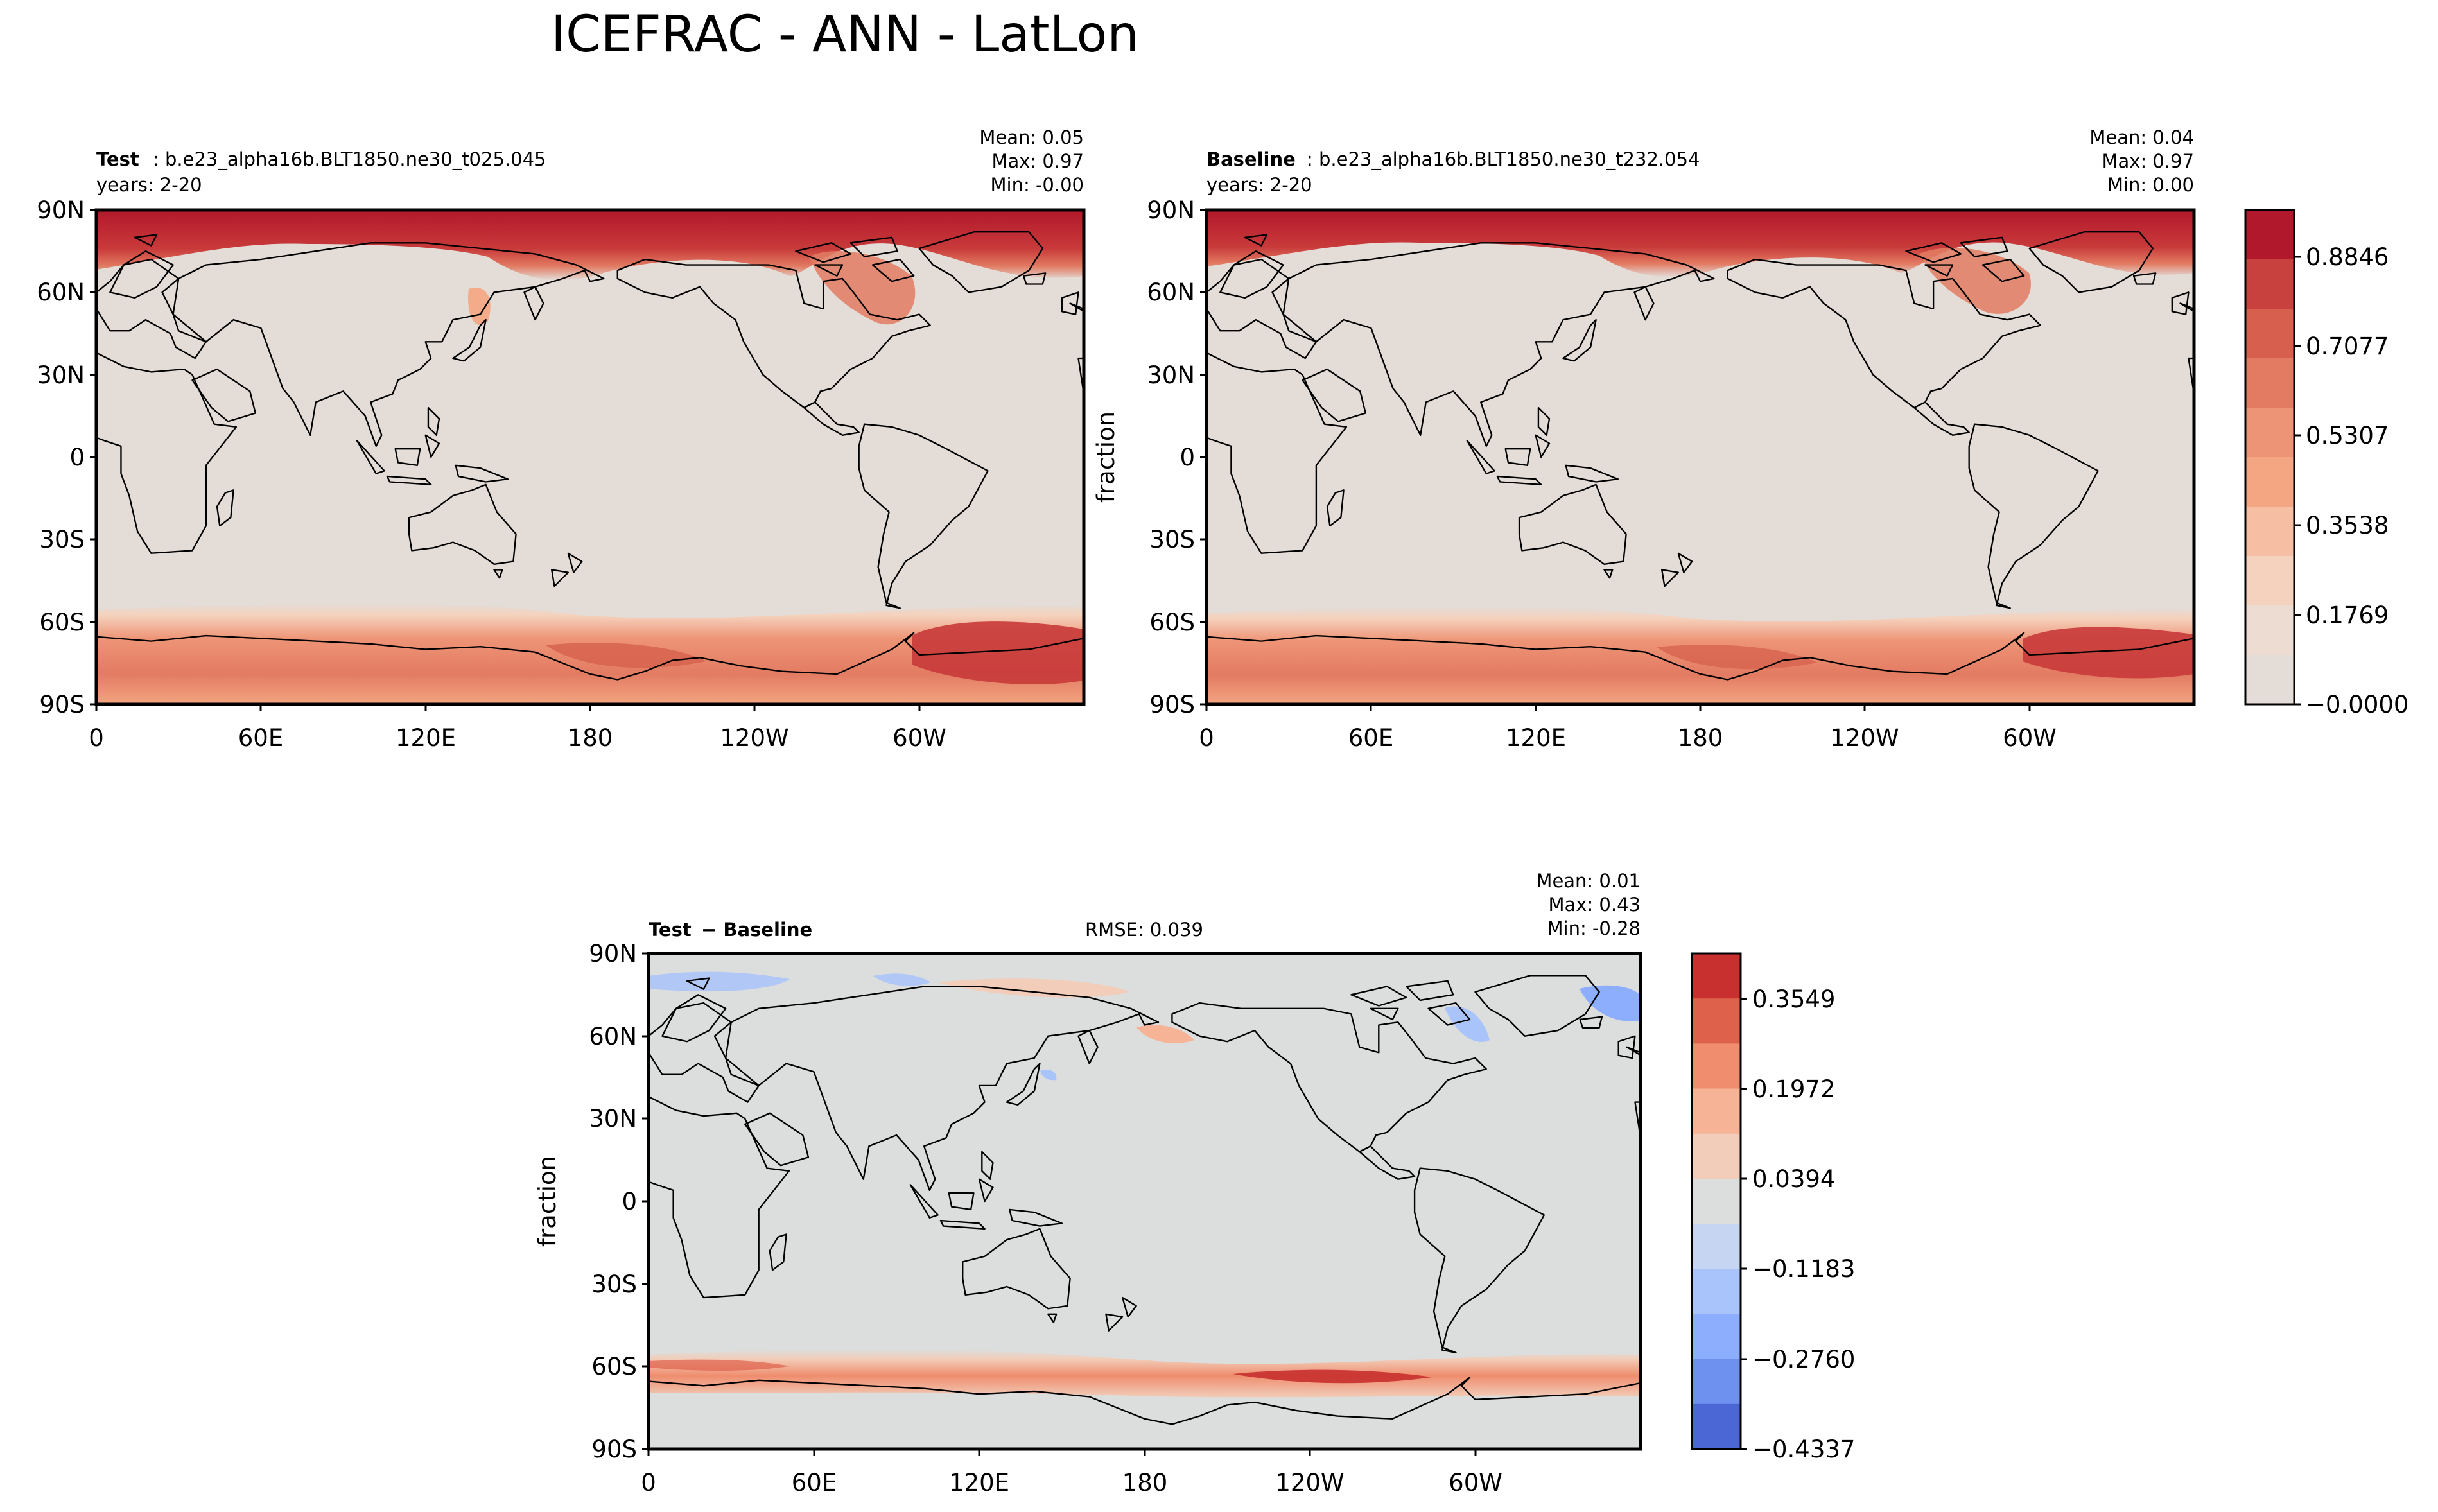 Image resolution: width=2438 pixels, height=1512 pixels. What do you see at coordinates (1071, 1473) in the screenshot?
I see `diff-lon-ticks: 0 60E 120E 180 120W 60W` at bounding box center [1071, 1473].